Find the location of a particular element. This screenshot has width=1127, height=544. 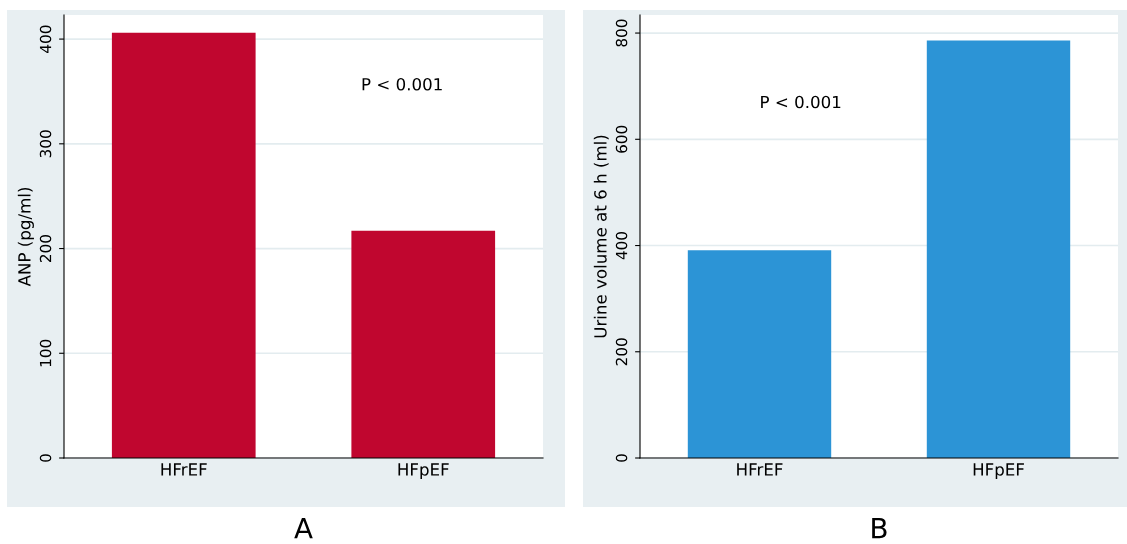

y-tick-label: 600 is located at coordinates (621, 139).